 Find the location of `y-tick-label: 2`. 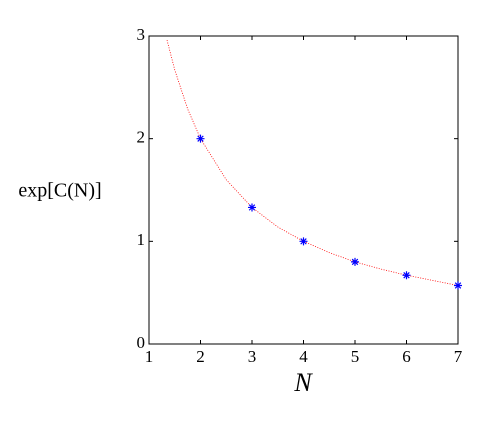

y-tick-label: 2 is located at coordinates (141, 137).